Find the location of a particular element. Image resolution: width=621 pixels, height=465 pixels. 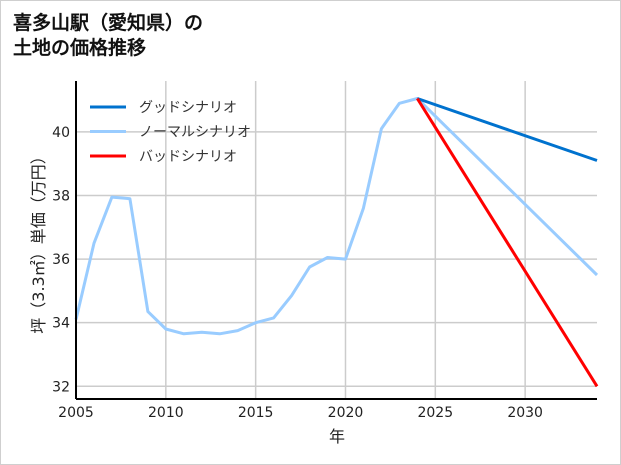

x-tick-label: 2020 is located at coordinates (346, 413).